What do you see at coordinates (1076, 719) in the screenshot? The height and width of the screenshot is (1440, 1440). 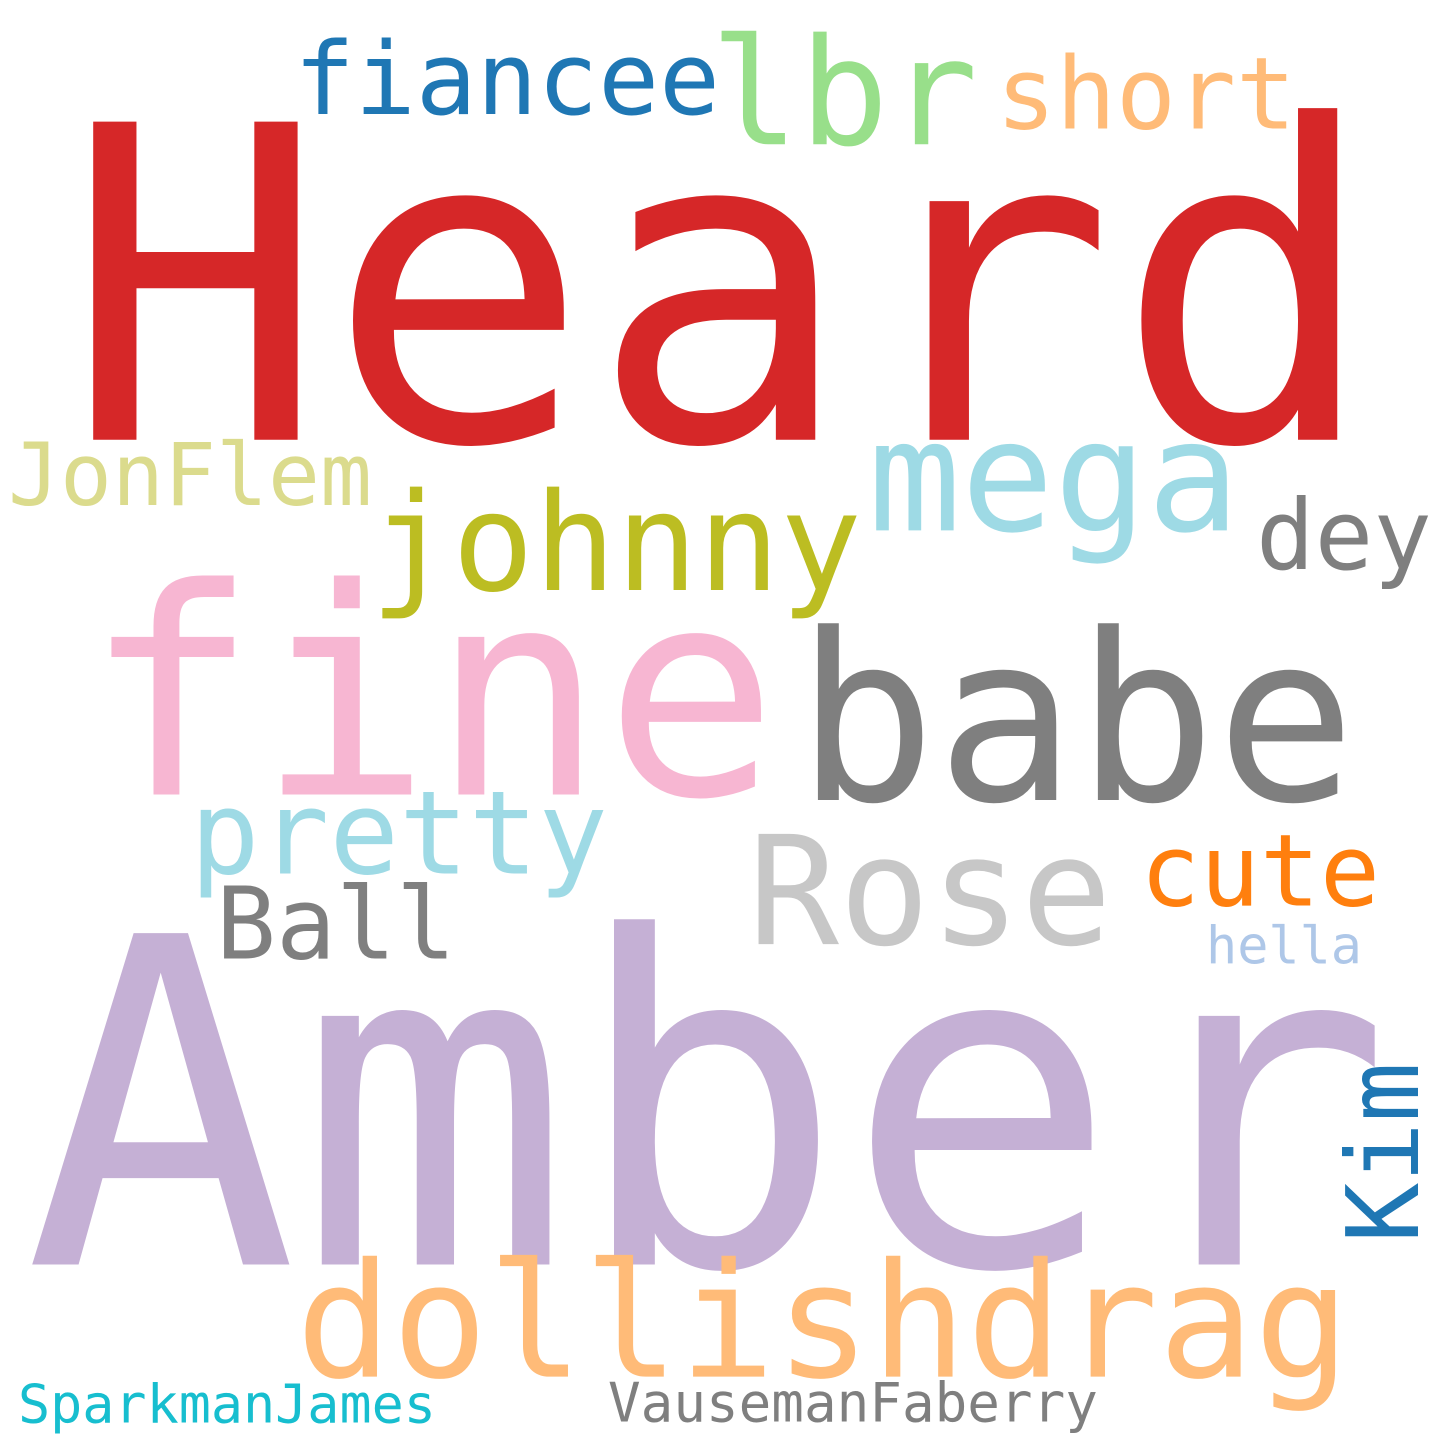 I see `word-babe: babe` at bounding box center [1076, 719].